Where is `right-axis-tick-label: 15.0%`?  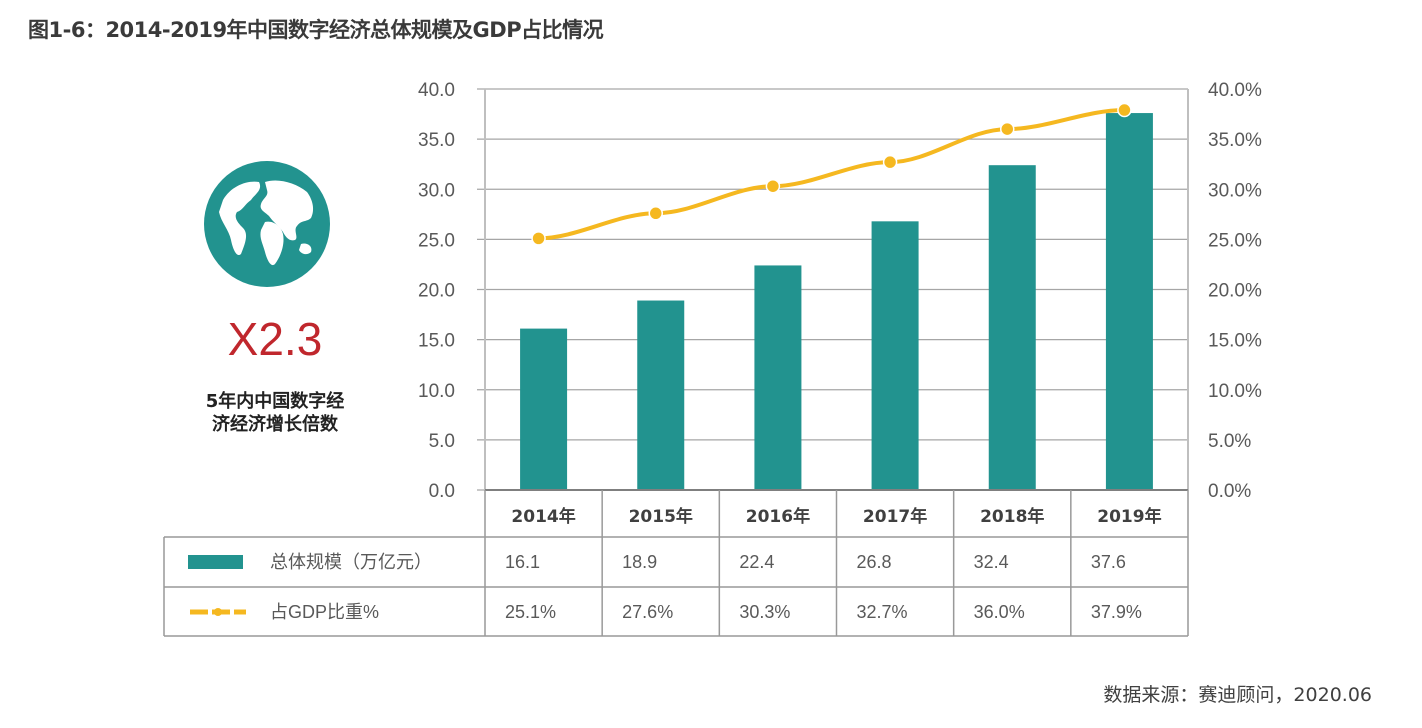
right-axis-tick-label: 15.0% is located at coordinates (1235, 341).